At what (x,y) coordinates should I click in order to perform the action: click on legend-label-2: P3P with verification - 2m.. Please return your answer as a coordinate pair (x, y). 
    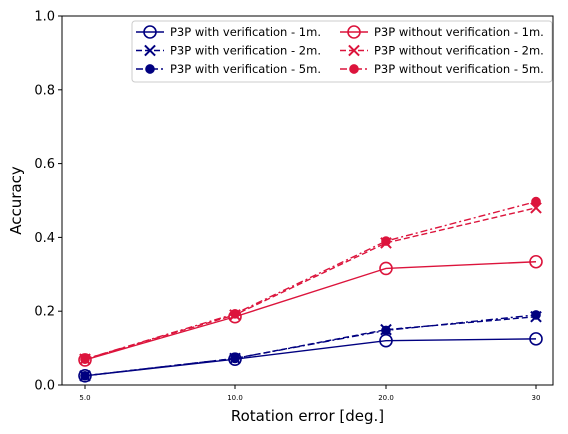
    Looking at the image, I should click on (245, 51).